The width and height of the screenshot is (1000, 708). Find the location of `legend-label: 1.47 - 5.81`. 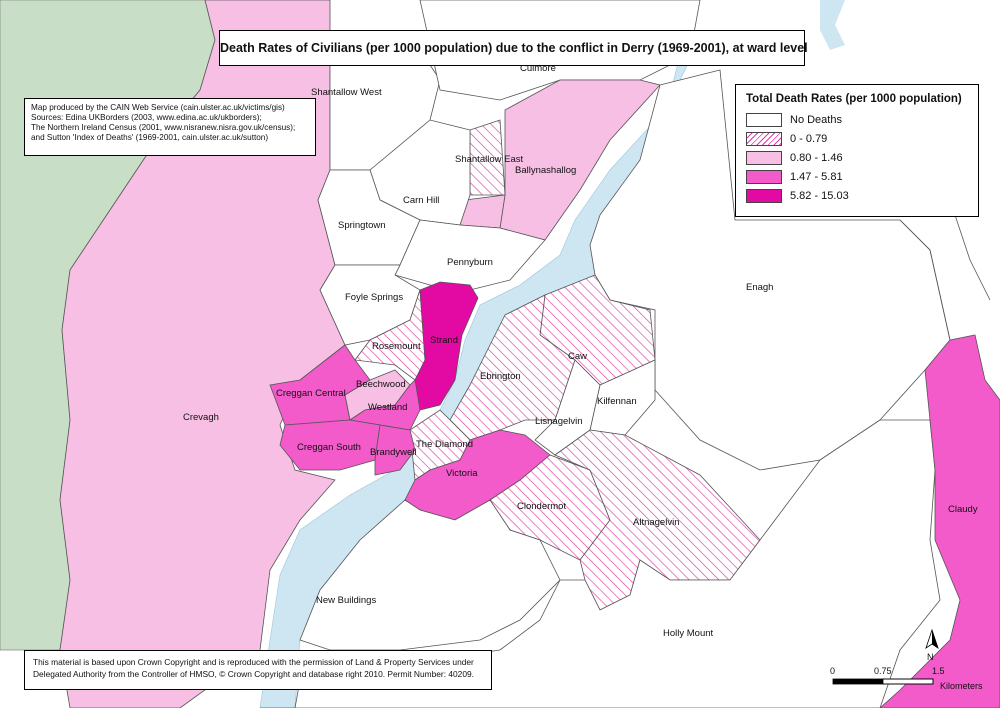

legend-label: 1.47 - 5.81 is located at coordinates (816, 176).